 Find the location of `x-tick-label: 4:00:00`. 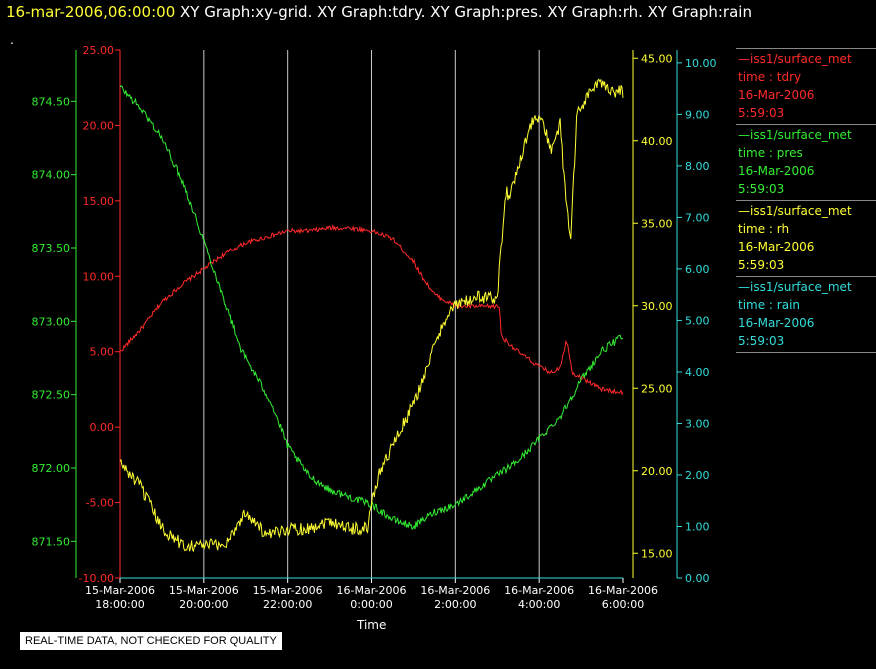

x-tick-label: 4:00:00 is located at coordinates (539, 604).